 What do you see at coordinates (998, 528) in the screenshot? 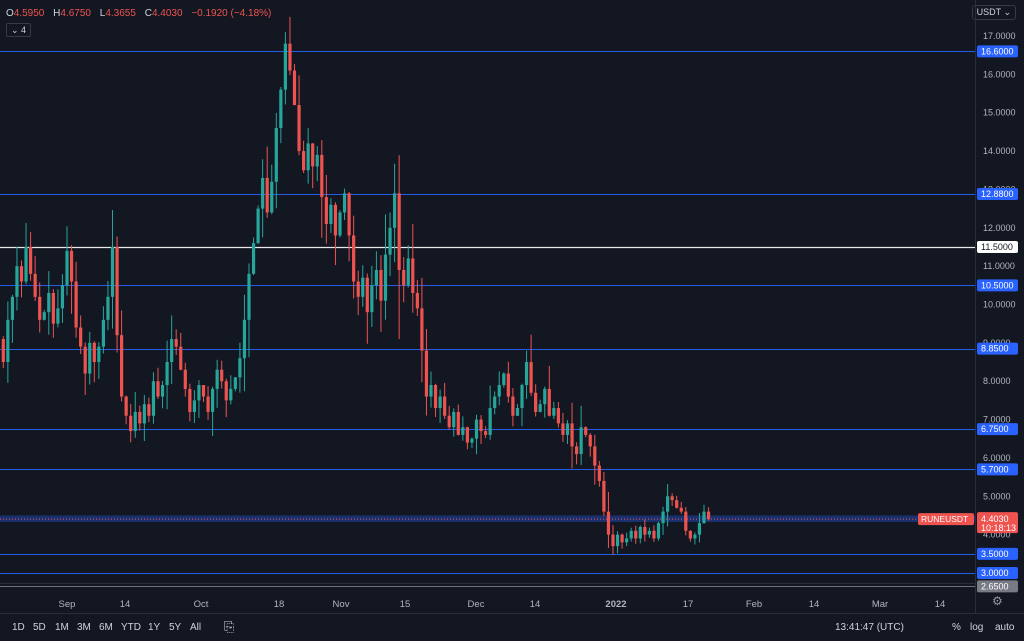
I see `countdown-label: 10:18:13` at bounding box center [998, 528].